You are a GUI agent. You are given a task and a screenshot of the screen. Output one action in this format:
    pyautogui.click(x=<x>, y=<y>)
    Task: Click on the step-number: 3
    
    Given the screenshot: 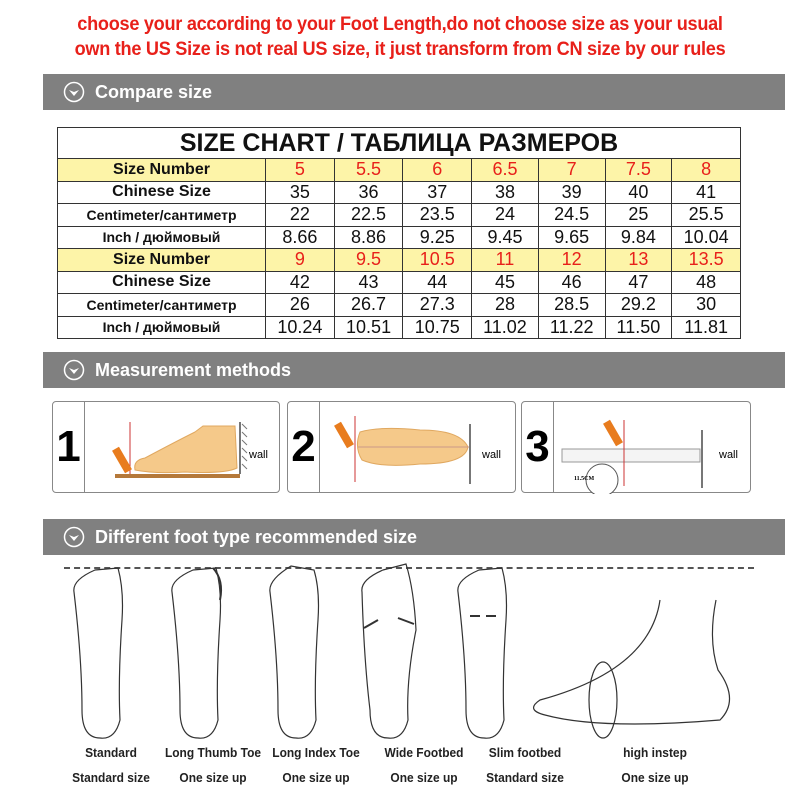 What is the action you would take?
    pyautogui.click(x=538, y=447)
    